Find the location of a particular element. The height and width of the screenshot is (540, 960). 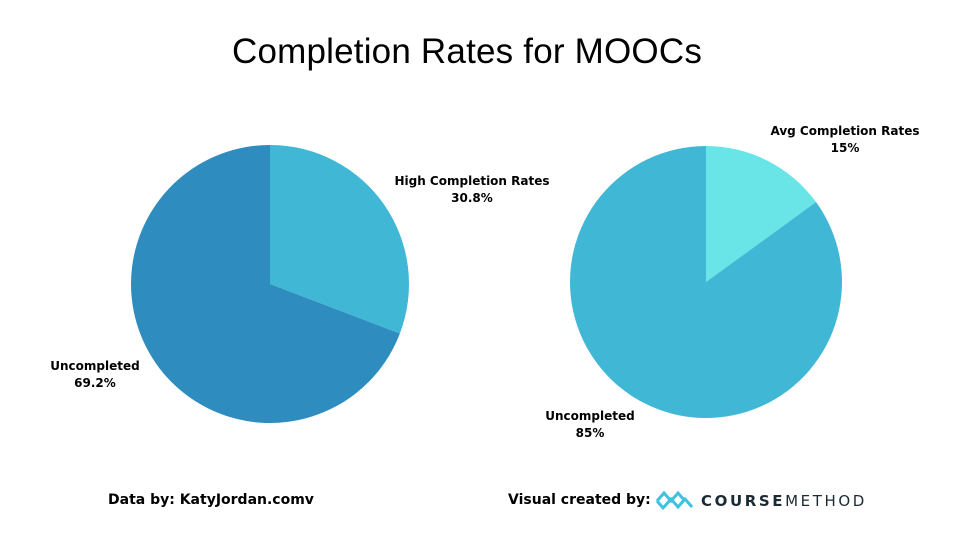

data-source-text: Data by: KatyJordan.comv is located at coordinates (211, 500).